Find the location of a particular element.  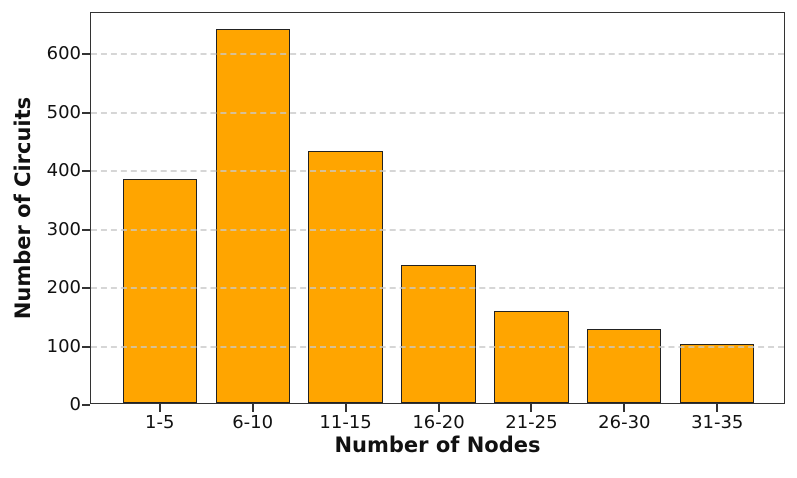

y-tick-label: 300 is located at coordinates (63, 229).